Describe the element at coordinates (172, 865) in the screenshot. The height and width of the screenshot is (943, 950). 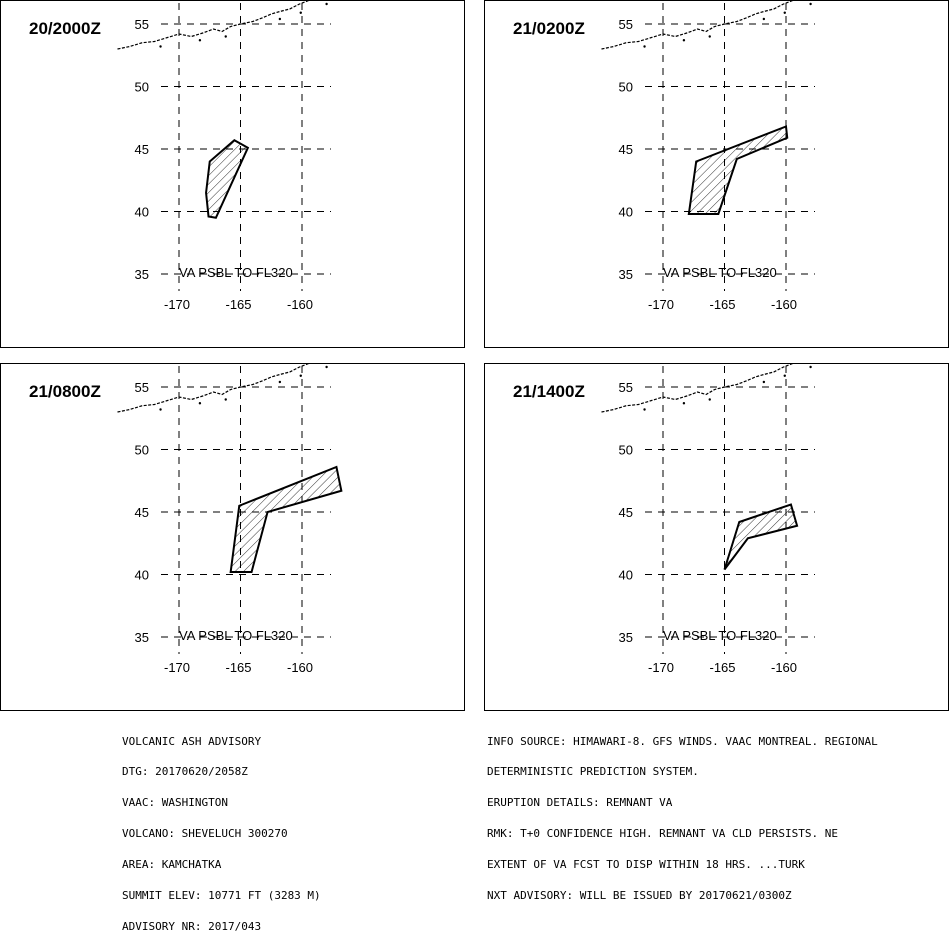
I see `advisory-line: AREA: KAMCHATKA` at that location.